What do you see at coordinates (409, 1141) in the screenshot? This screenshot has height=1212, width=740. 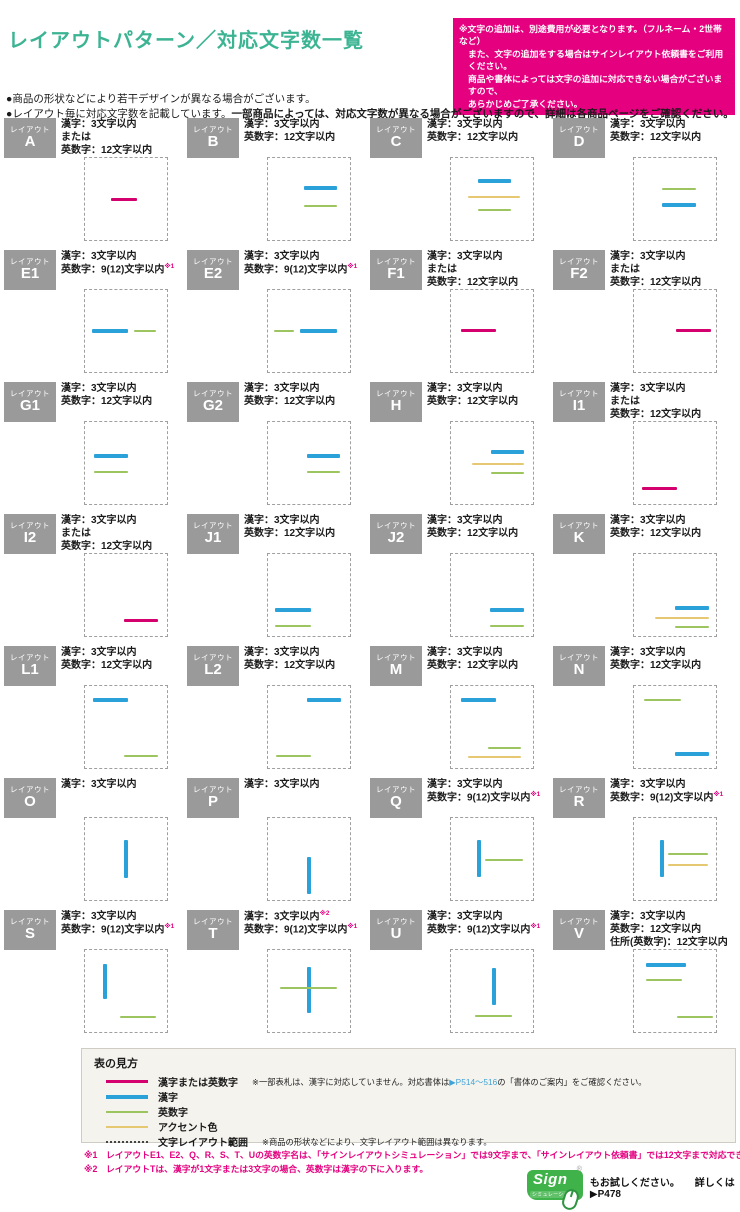 I see `legend-row: 文字レイアウト範囲 ※商品の形状などにより、文字レイアウト範囲は異なります。` at bounding box center [409, 1141].